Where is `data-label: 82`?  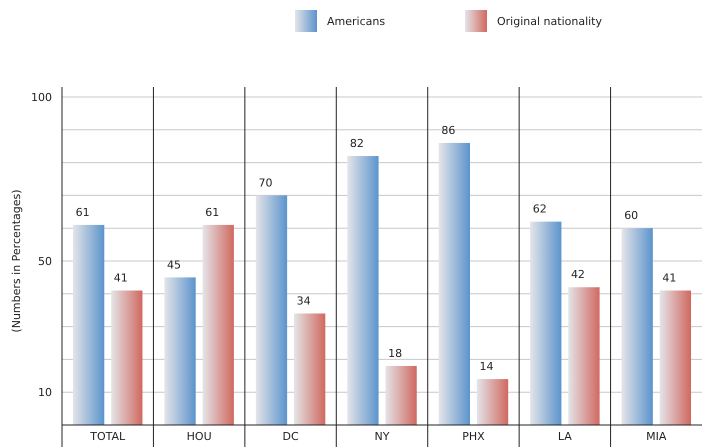
data-label: 82 is located at coordinates (357, 143).